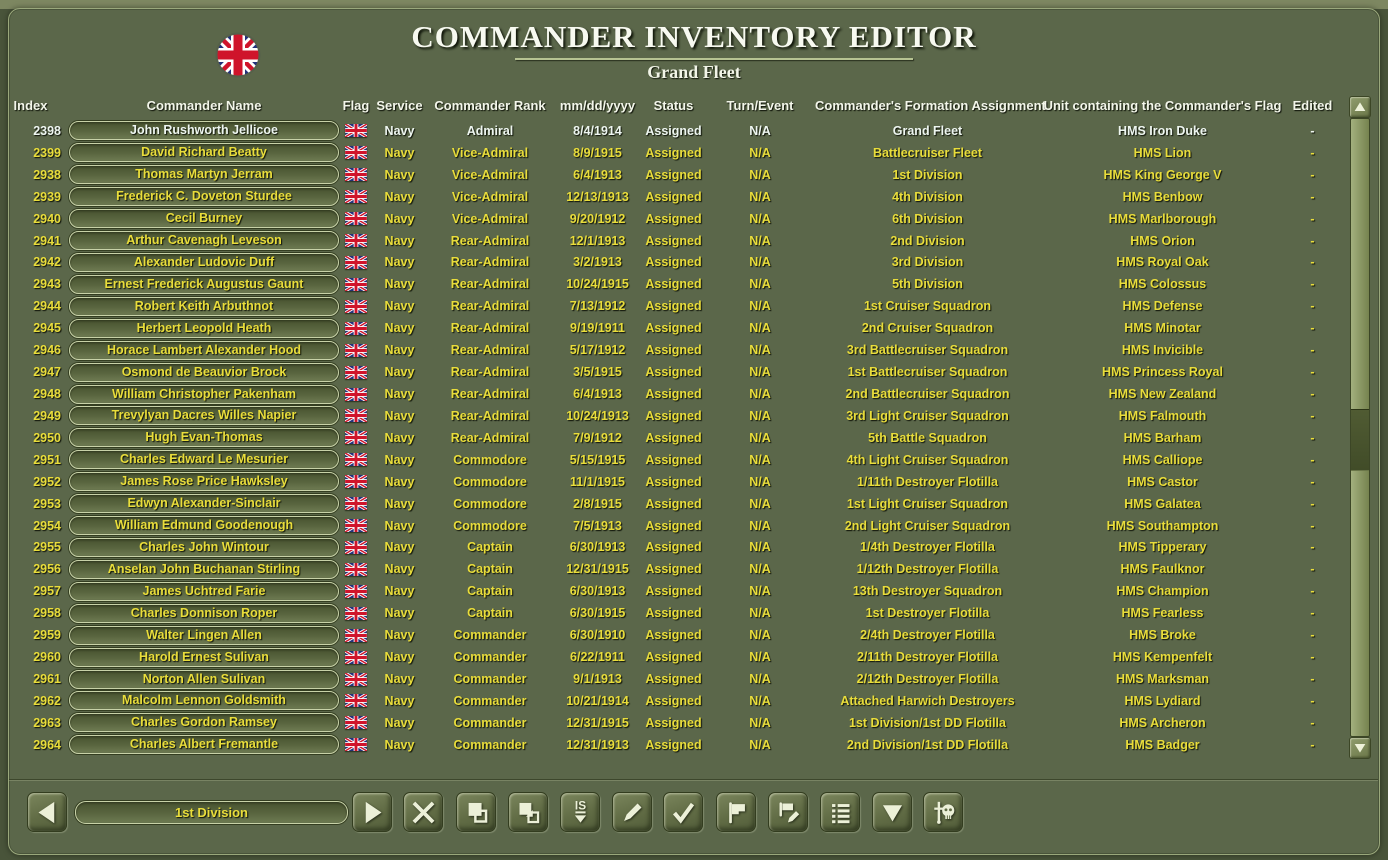  What do you see at coordinates (204, 328) in the screenshot?
I see `commander-name-button: Herbert Leopold Heath` at bounding box center [204, 328].